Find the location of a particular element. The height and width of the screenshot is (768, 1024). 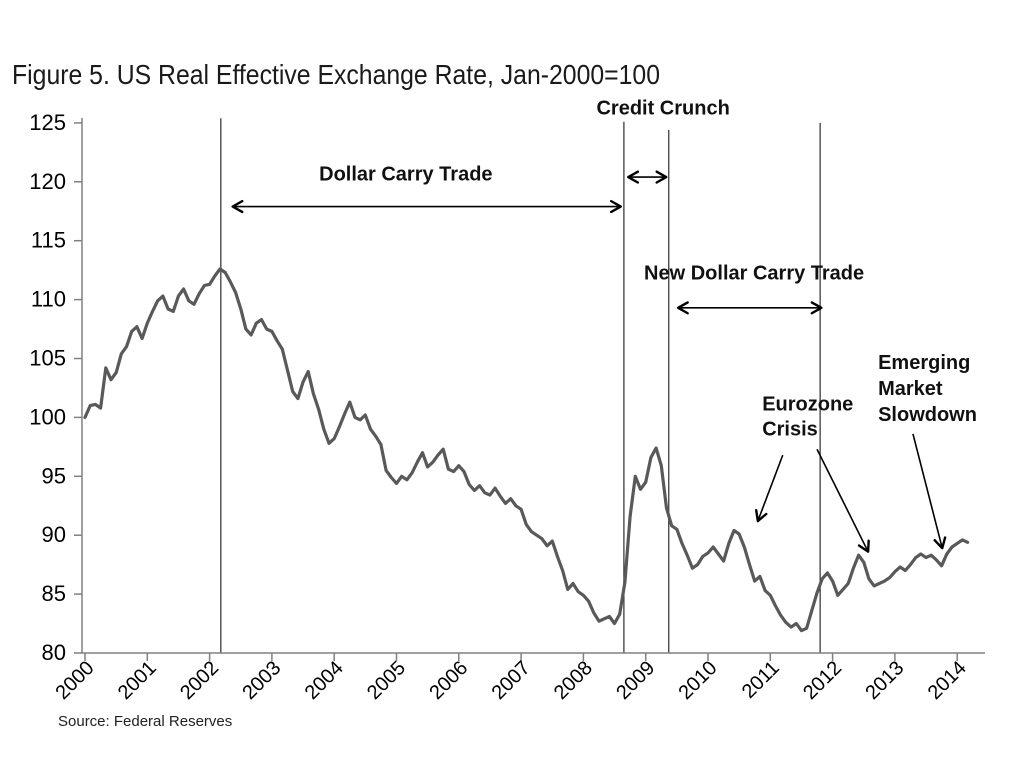

annotation-label-line: Emerging is located at coordinates (924, 363).